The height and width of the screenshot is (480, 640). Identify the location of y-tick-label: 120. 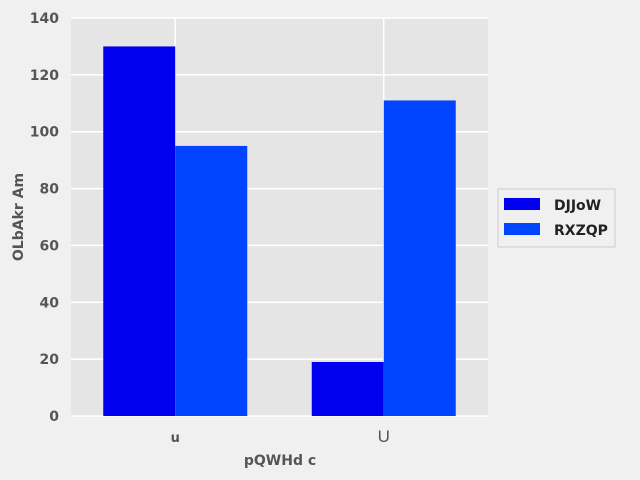
(44, 76).